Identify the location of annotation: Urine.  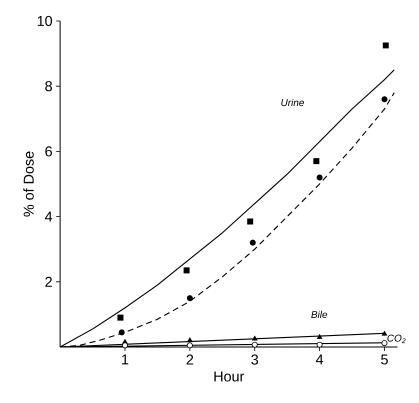
(292, 102).